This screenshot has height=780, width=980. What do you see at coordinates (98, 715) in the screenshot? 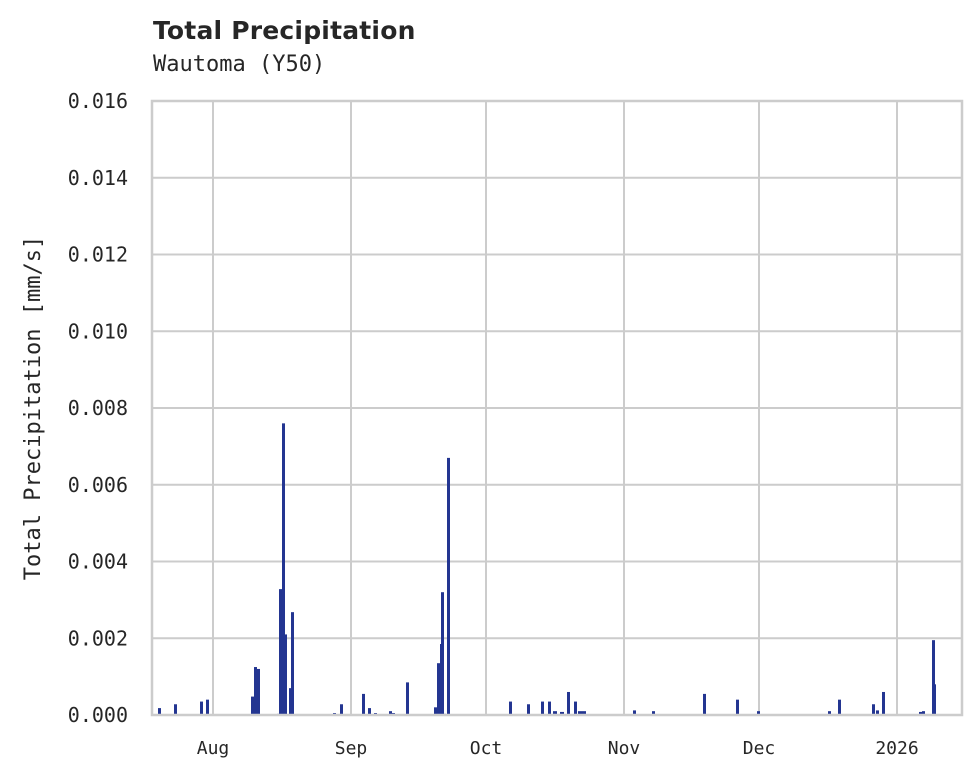
I see `y-tick-label: 0.000` at bounding box center [98, 715].